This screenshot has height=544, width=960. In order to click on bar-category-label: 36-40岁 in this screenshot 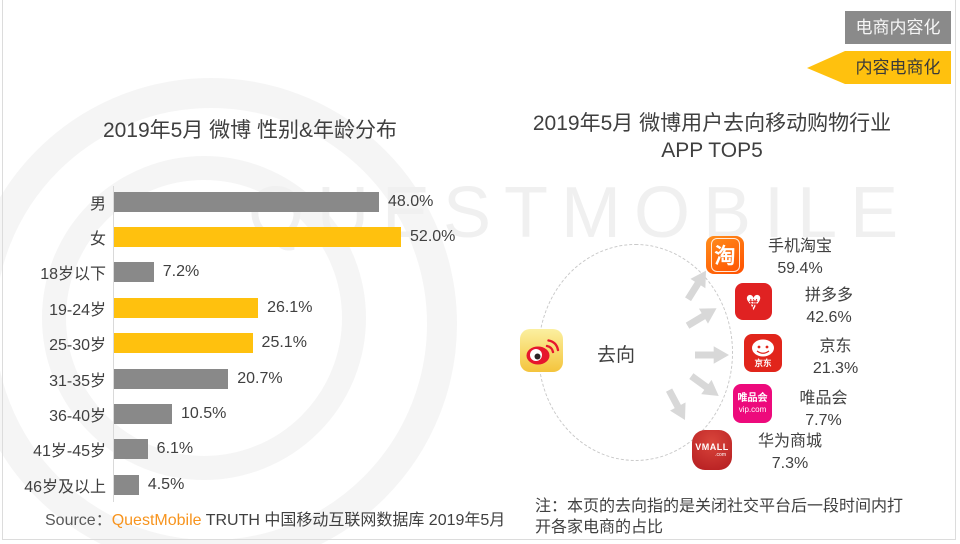, I will do `click(77, 417)`.